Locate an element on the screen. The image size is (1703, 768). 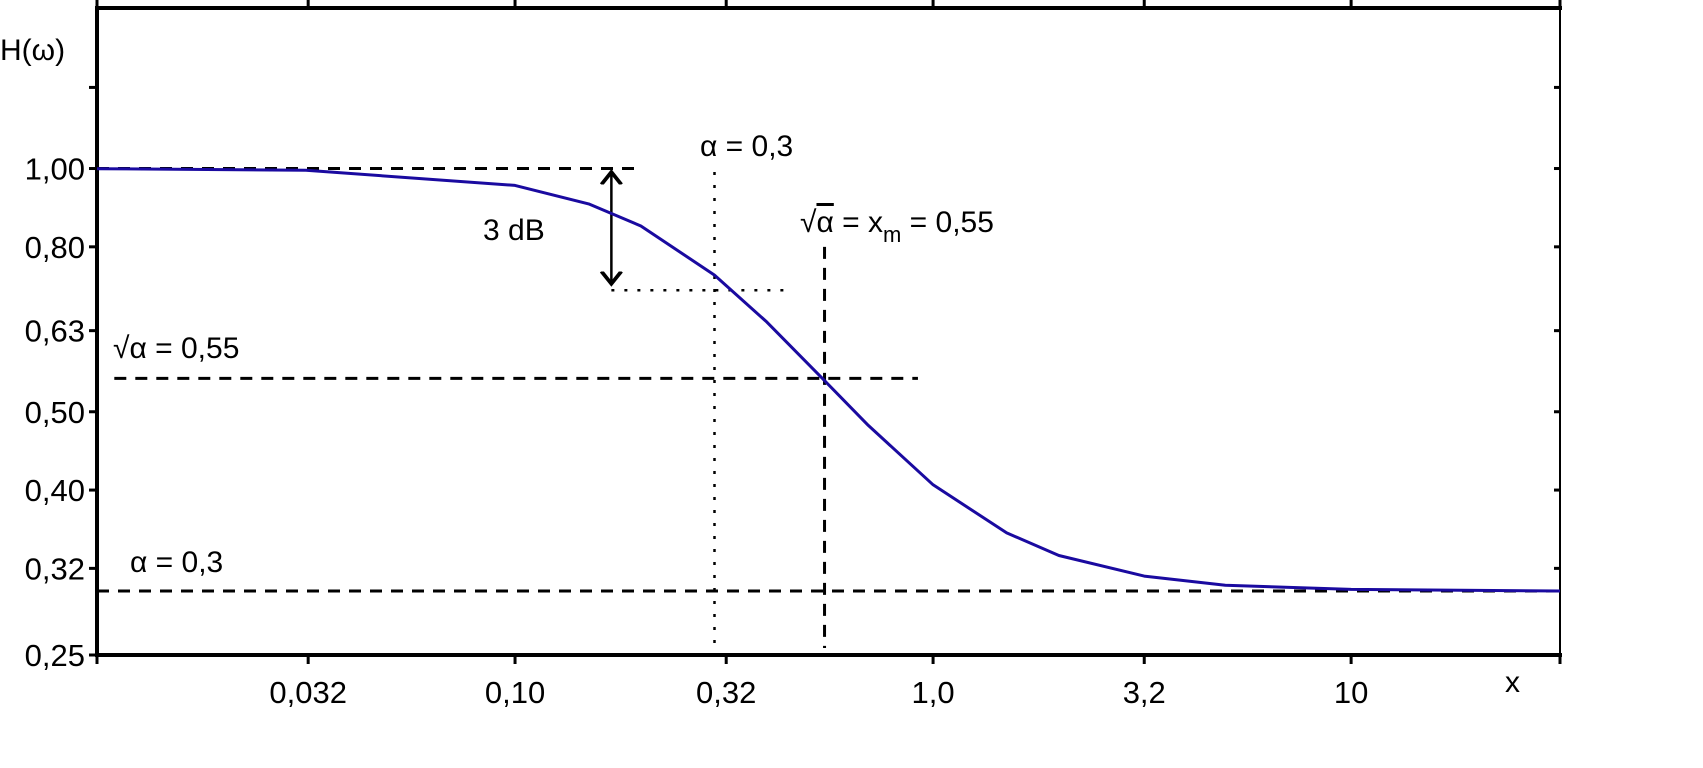
y-tick-label: 0,80 is located at coordinates (55, 247).